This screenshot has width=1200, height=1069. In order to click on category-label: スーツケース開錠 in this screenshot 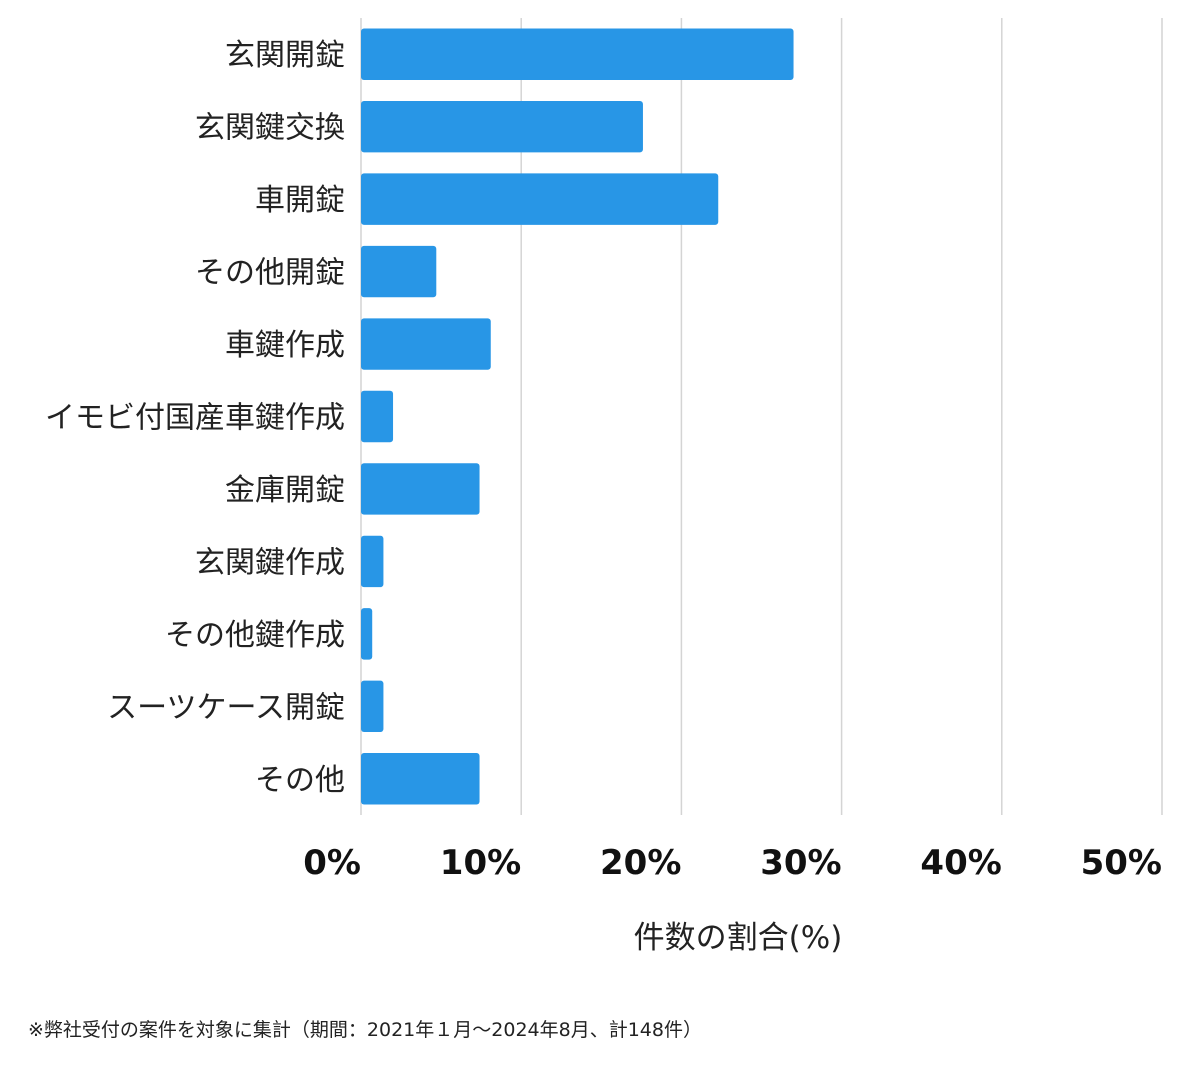, I will do `click(226, 707)`.